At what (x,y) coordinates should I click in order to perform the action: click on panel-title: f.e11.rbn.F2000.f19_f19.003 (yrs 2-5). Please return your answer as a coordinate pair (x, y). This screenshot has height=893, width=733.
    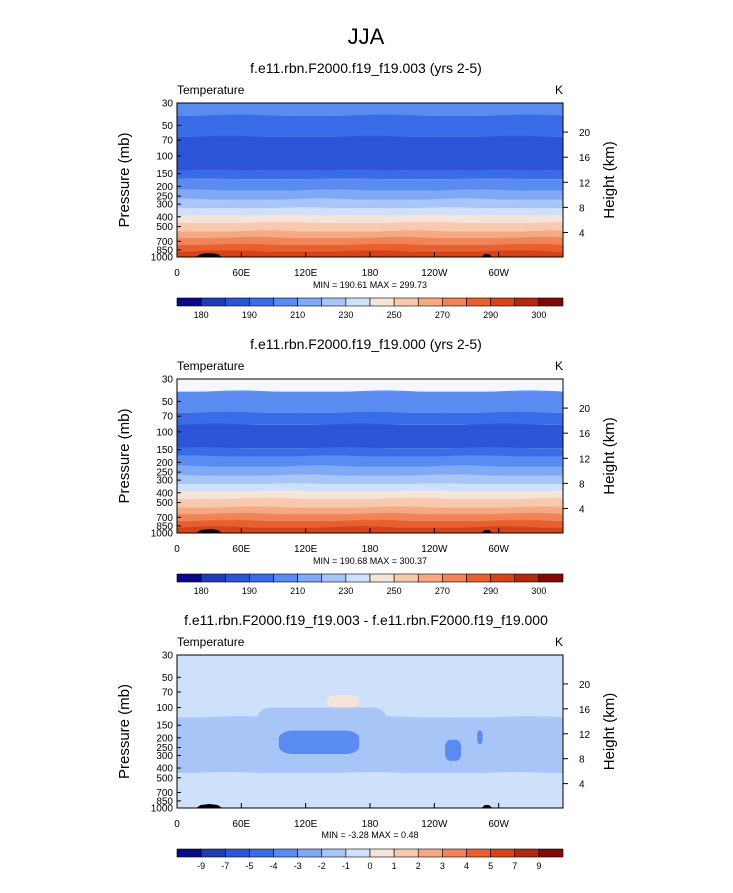
    Looking at the image, I should click on (366, 68).